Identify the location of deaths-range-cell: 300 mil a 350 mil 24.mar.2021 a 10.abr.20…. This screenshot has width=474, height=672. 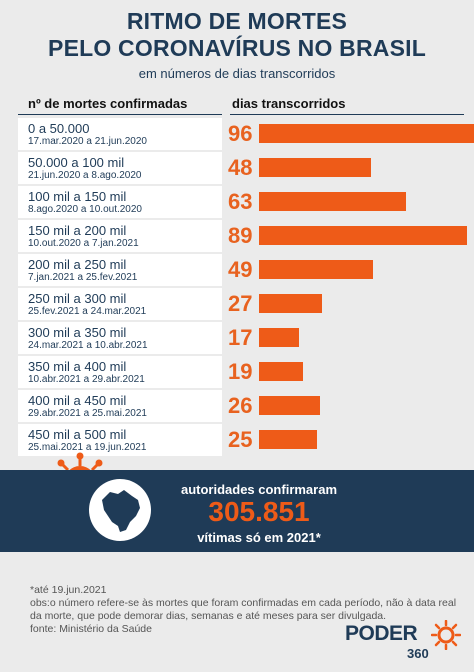
(120, 338).